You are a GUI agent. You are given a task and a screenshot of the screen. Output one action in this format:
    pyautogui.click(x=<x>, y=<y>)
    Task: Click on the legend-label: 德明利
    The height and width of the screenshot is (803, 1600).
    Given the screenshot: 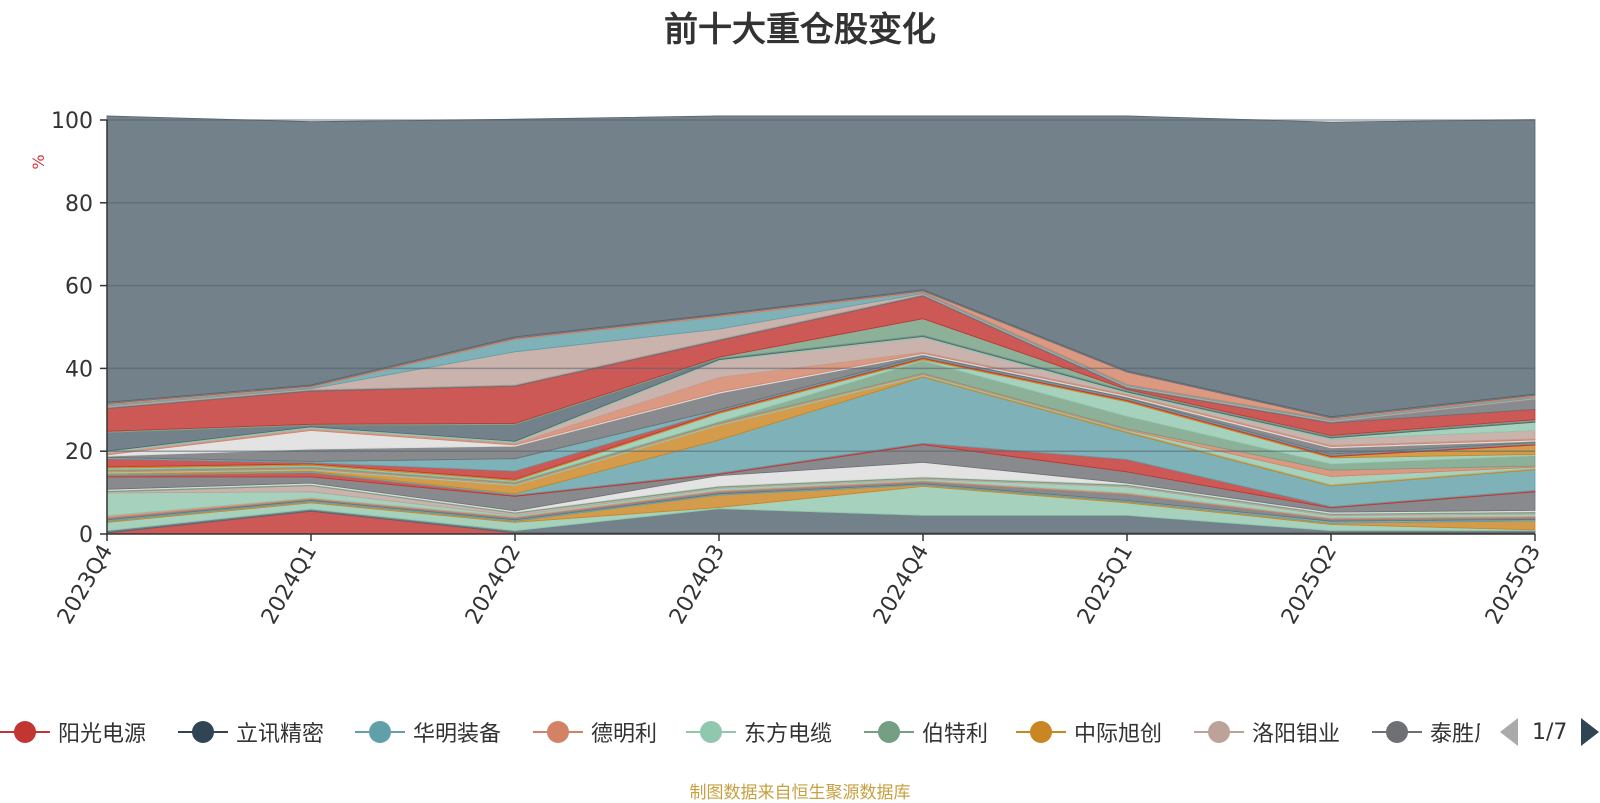 What is the action you would take?
    pyautogui.click(x=624, y=734)
    